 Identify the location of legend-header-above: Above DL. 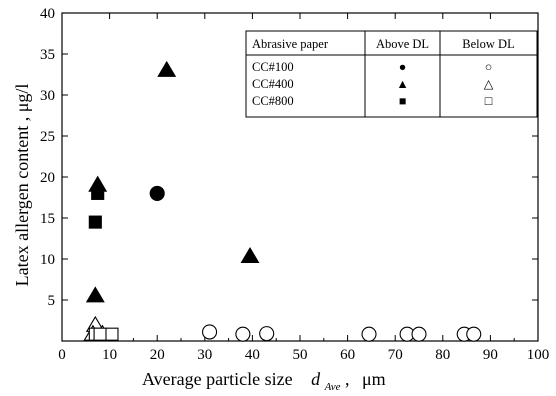
(402, 44).